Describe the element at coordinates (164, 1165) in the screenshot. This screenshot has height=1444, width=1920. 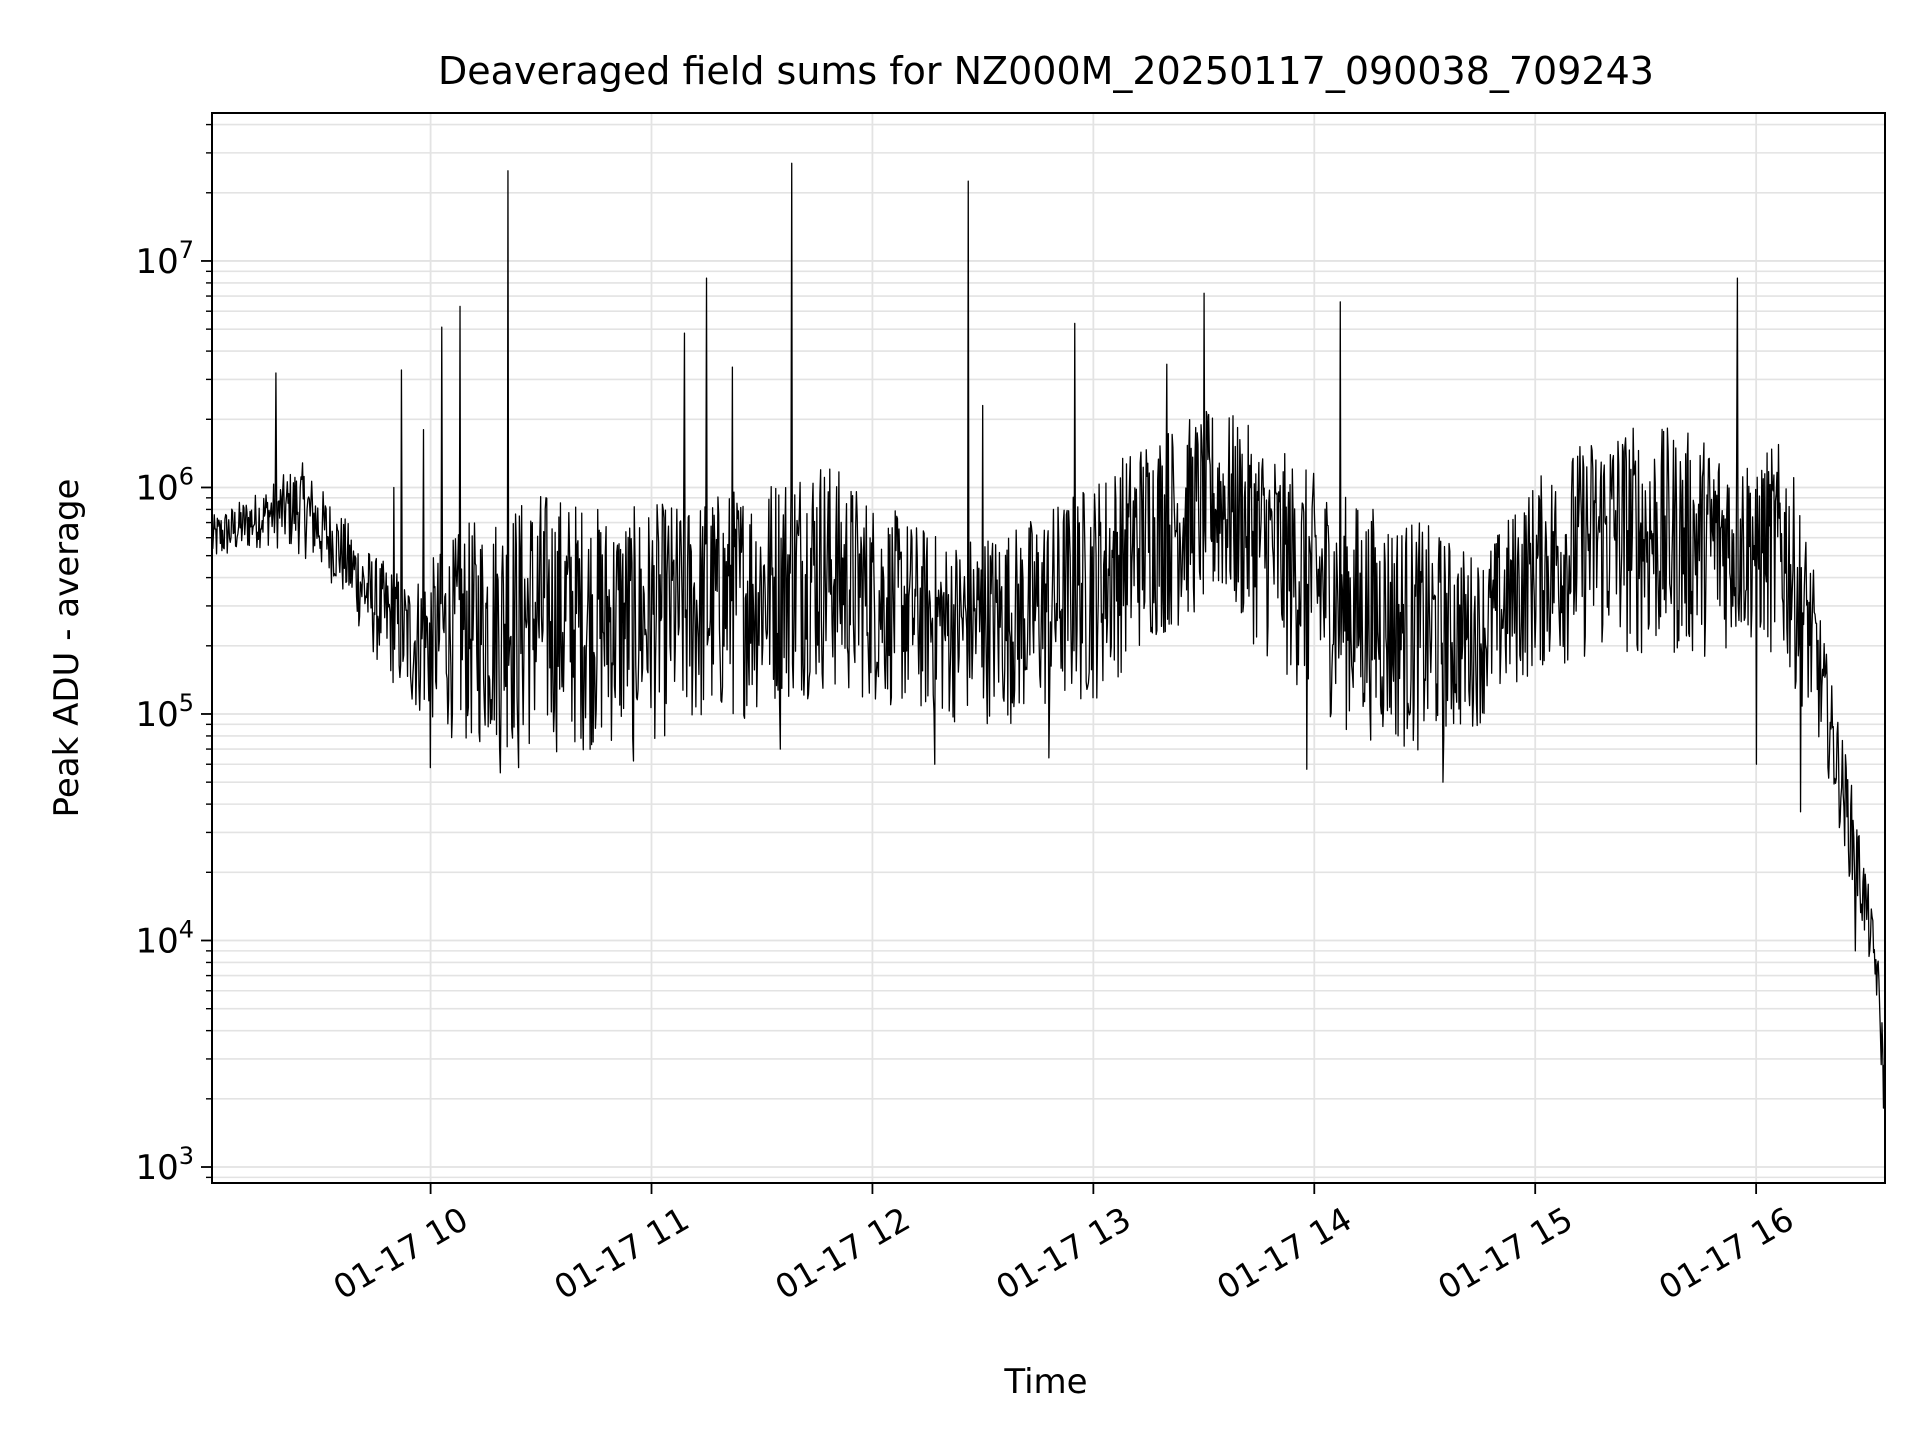
I see `y-tick-label: 10³` at that location.